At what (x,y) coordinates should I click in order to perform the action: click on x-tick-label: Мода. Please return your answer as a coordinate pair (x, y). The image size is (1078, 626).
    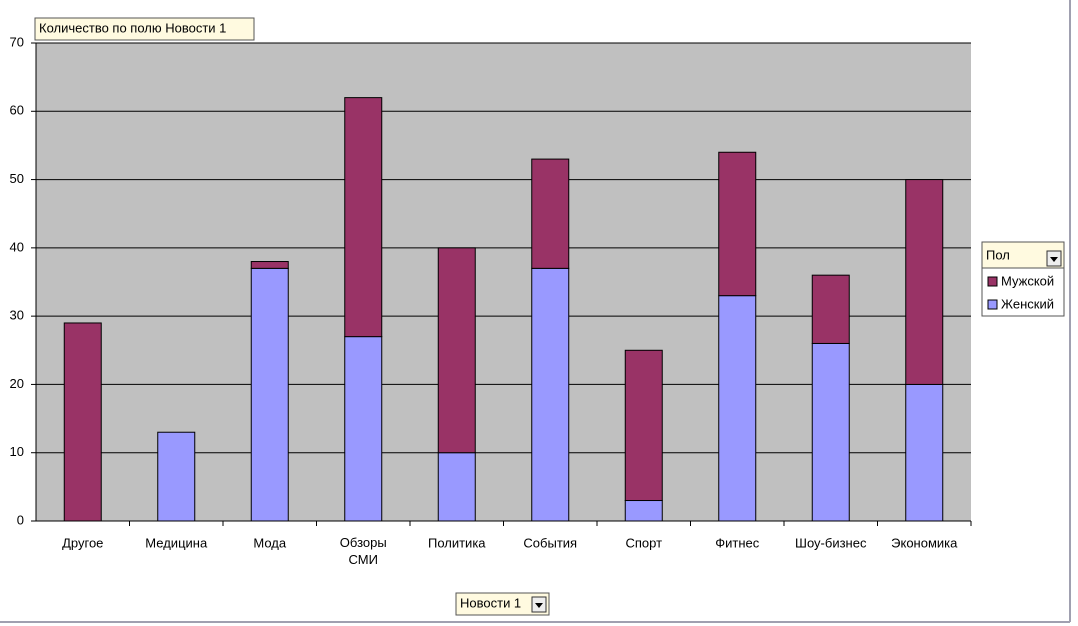
    Looking at the image, I should click on (270, 542).